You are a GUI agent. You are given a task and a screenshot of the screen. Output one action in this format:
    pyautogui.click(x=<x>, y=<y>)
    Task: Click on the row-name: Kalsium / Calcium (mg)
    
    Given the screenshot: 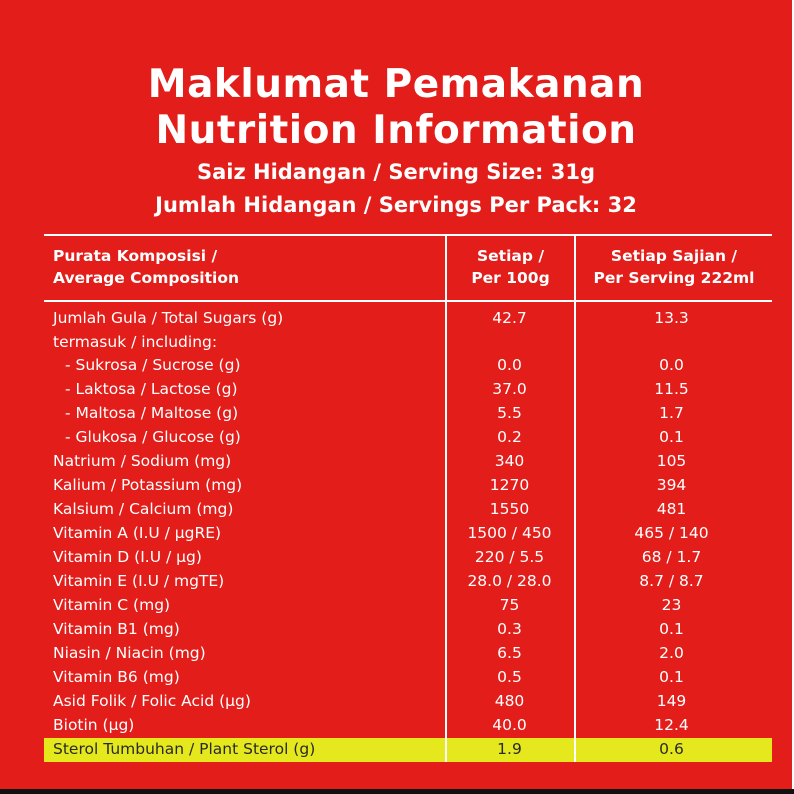 What is the action you would take?
    pyautogui.click(x=143, y=509)
    